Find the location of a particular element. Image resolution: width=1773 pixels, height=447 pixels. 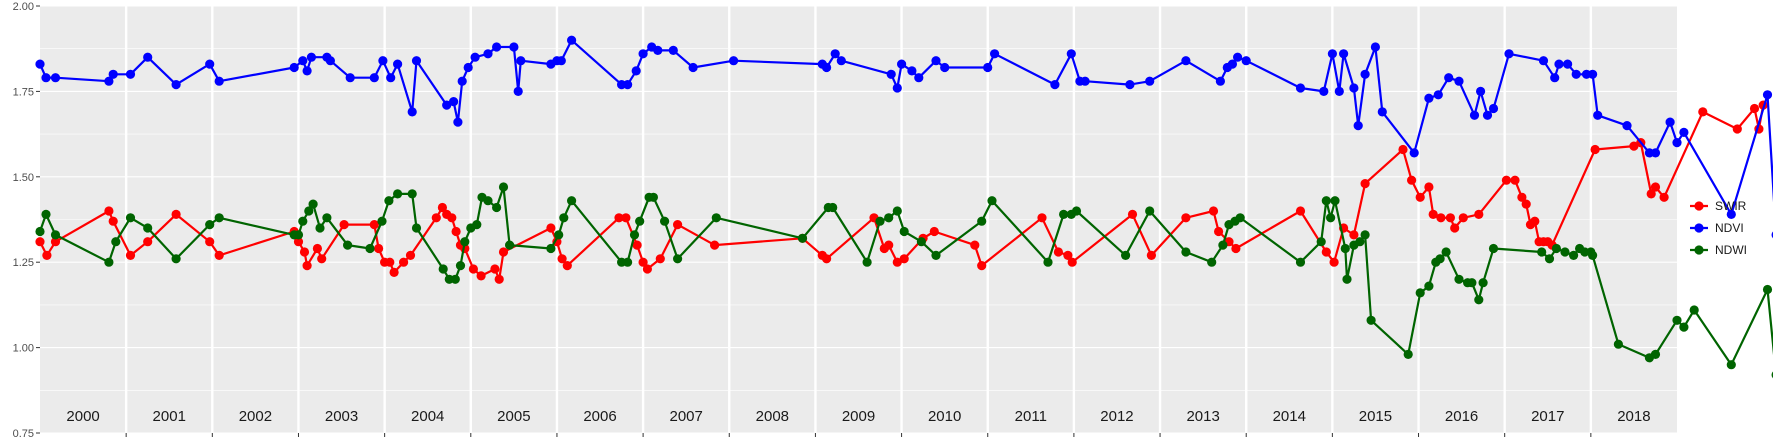

year-label: 2014 is located at coordinates (1289, 416).